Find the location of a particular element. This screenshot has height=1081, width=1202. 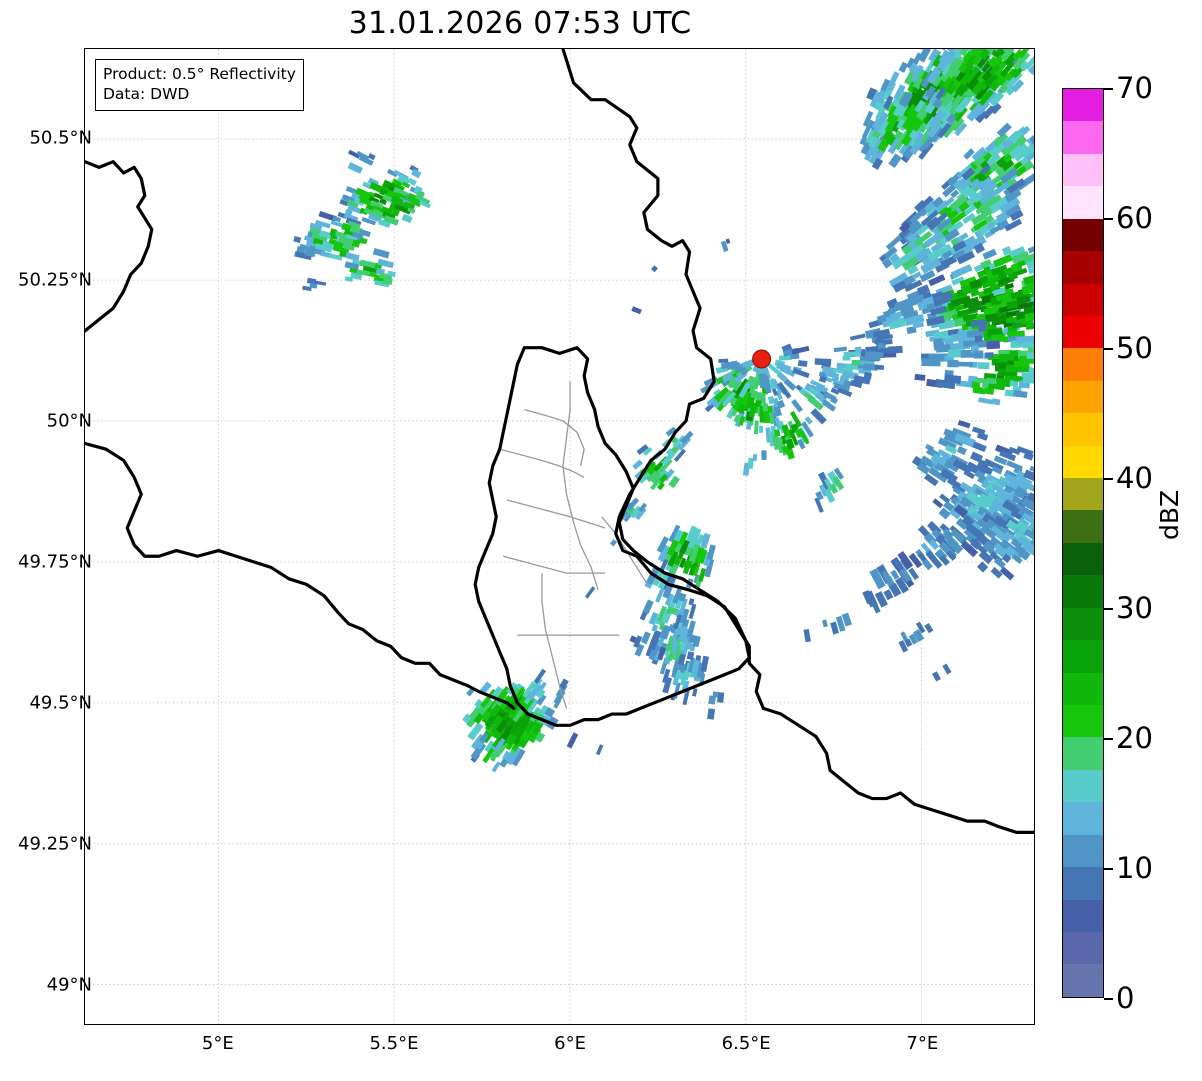

x-tick-label-0: 5°E is located at coordinates (217, 1043).